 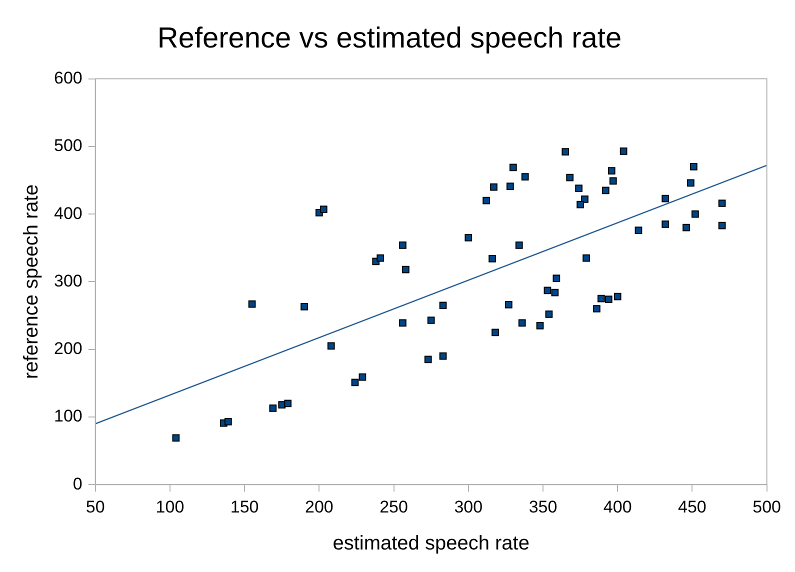 What do you see at coordinates (431, 543) in the screenshot?
I see `x-axis-title: estimated speech rate` at bounding box center [431, 543].